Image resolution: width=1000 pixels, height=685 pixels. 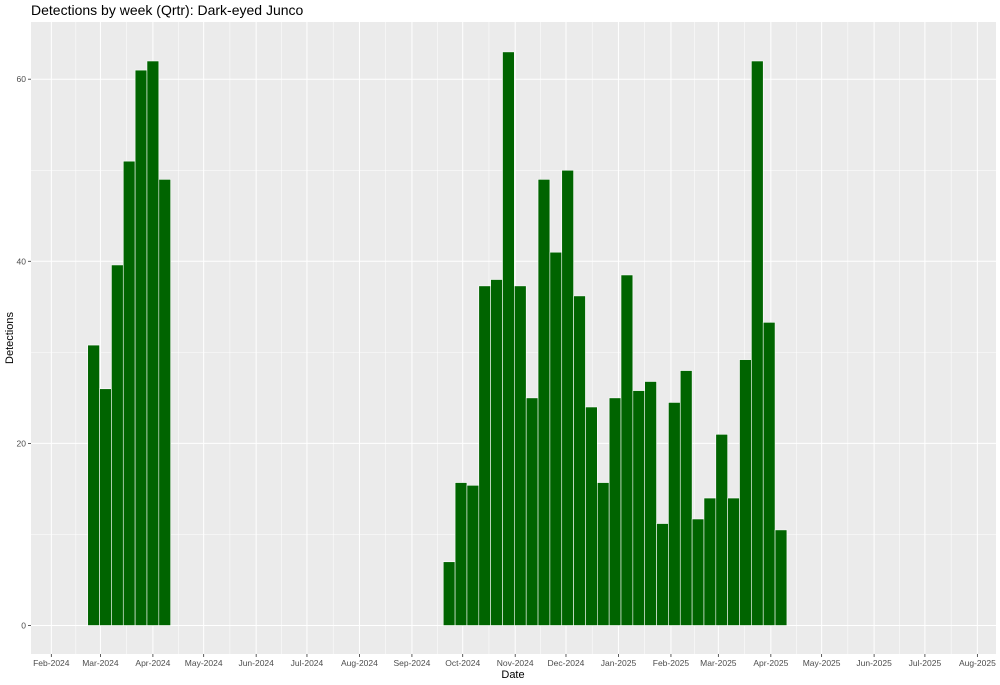 What do you see at coordinates (256, 663) in the screenshot?
I see `x-tick-label: Jun-2024` at bounding box center [256, 663].